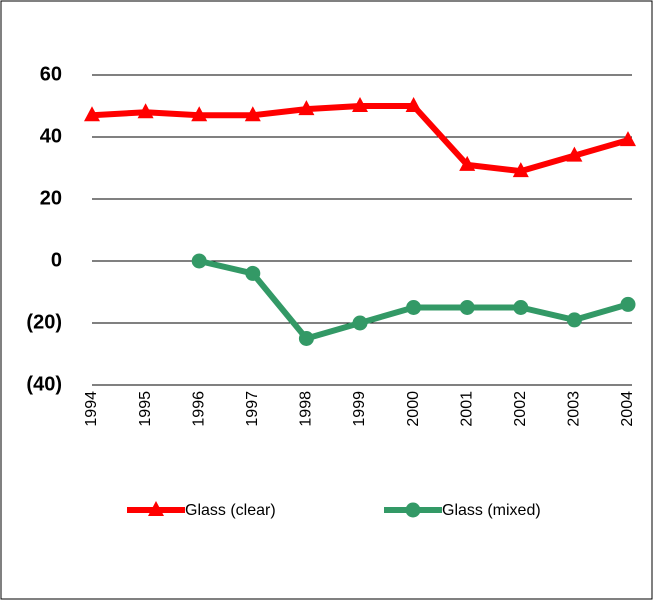  I want to click on x-tick-label: 1995, so click(145, 409).